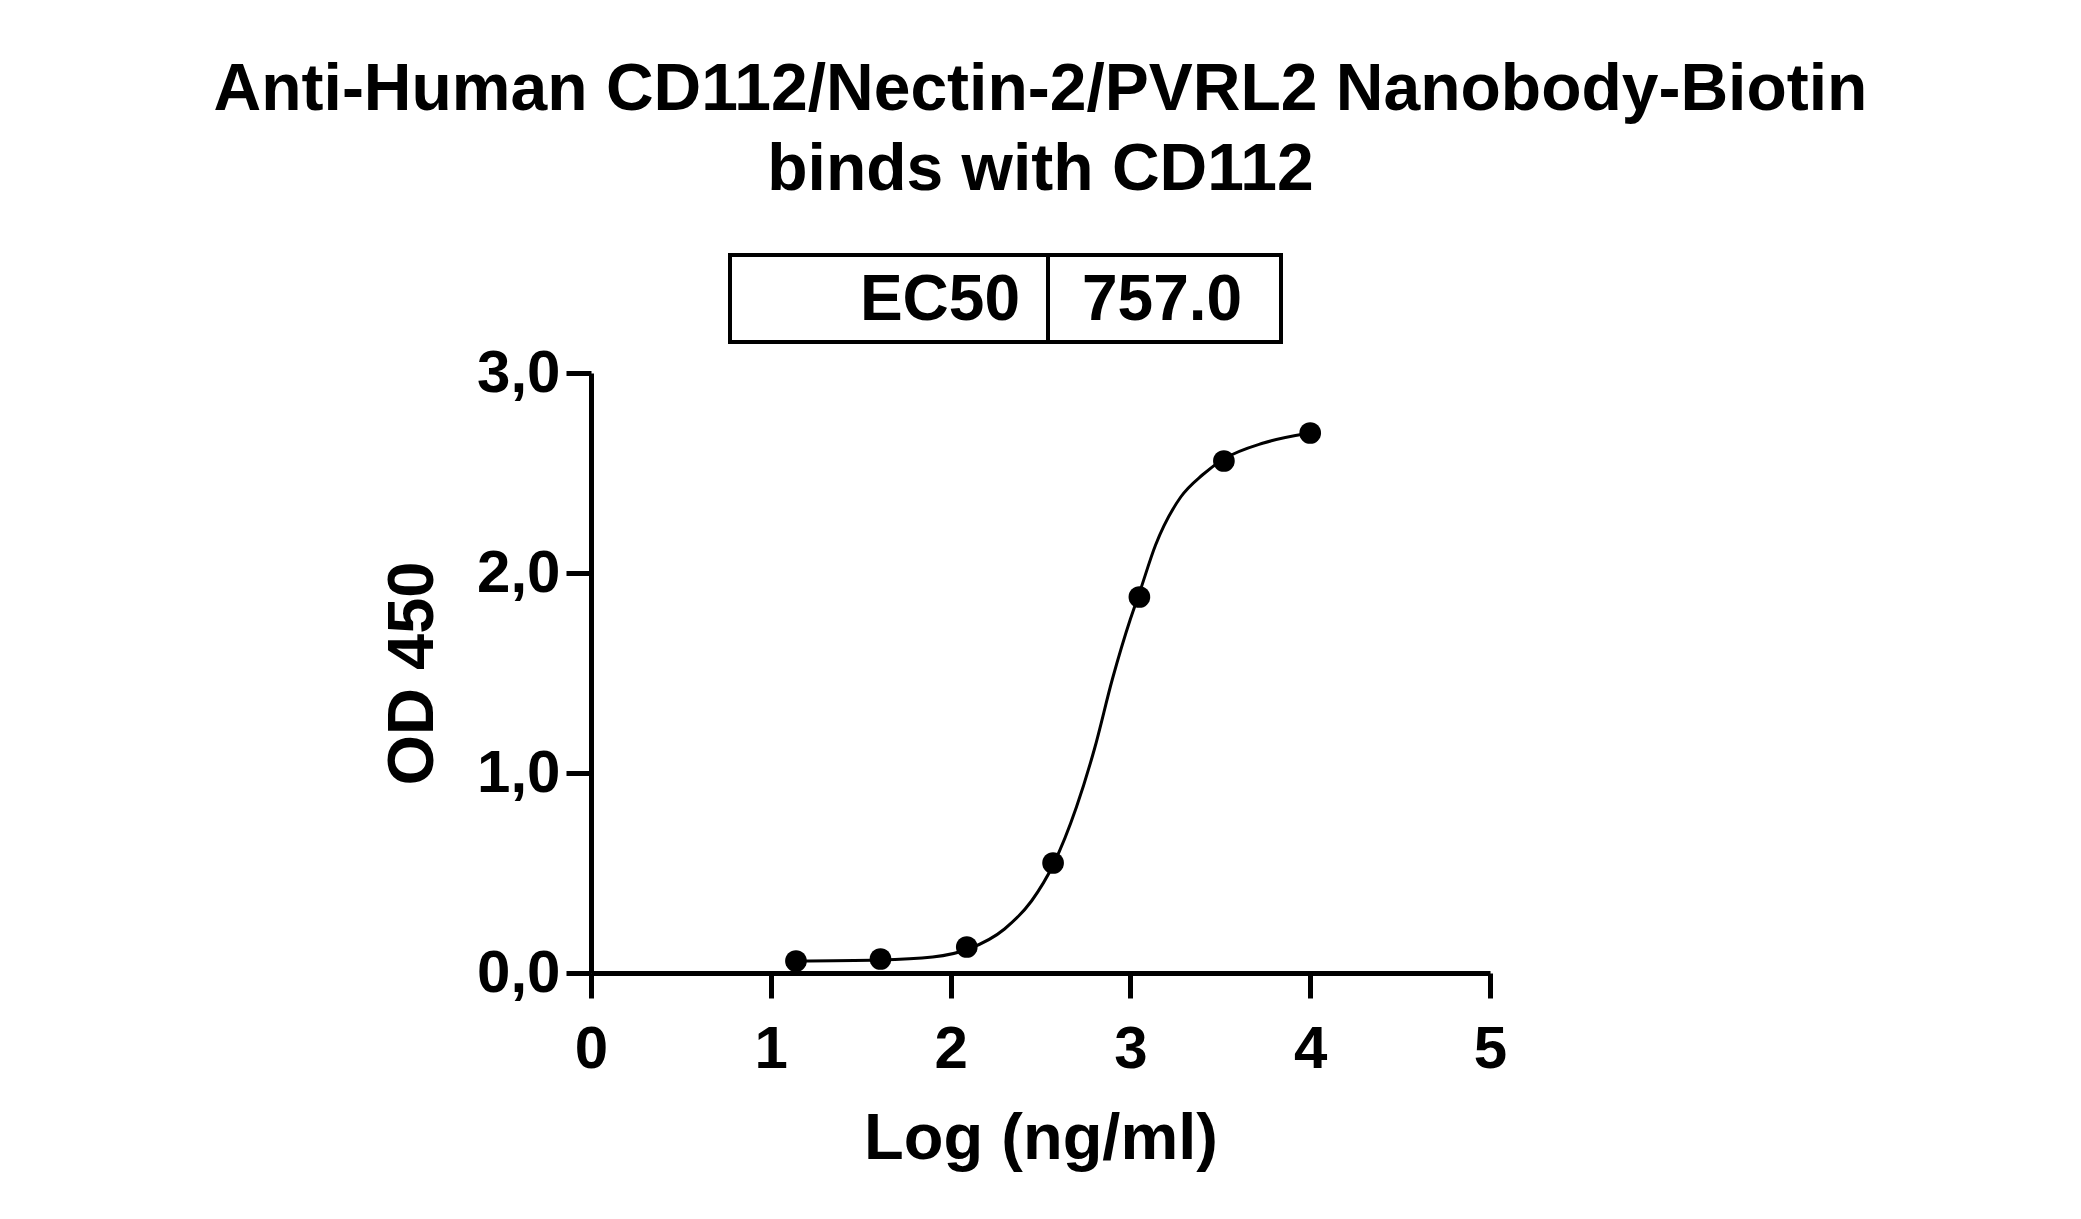  What do you see at coordinates (1311, 1047) in the screenshot?
I see `x-tick-label: 4` at bounding box center [1311, 1047].